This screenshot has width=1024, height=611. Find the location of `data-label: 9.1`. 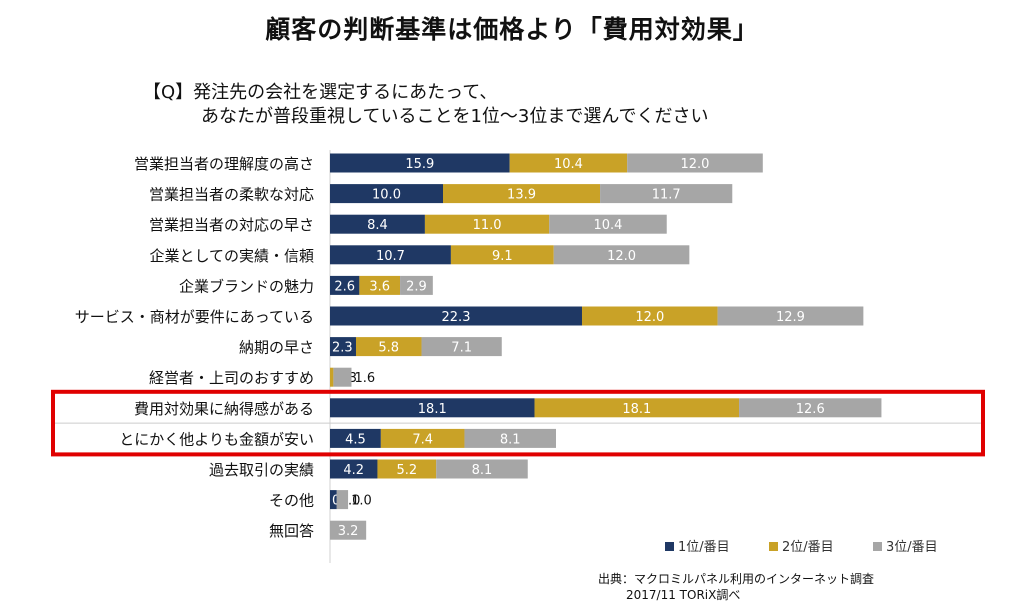

data-label: 9.1 is located at coordinates (502, 256).